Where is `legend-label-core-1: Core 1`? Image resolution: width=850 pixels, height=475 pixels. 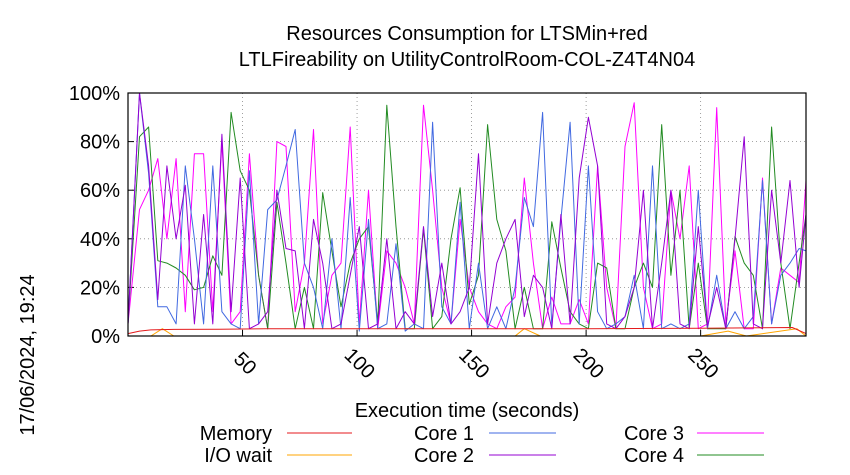
legend-label-core-1: Core 1 is located at coordinates (444, 434).